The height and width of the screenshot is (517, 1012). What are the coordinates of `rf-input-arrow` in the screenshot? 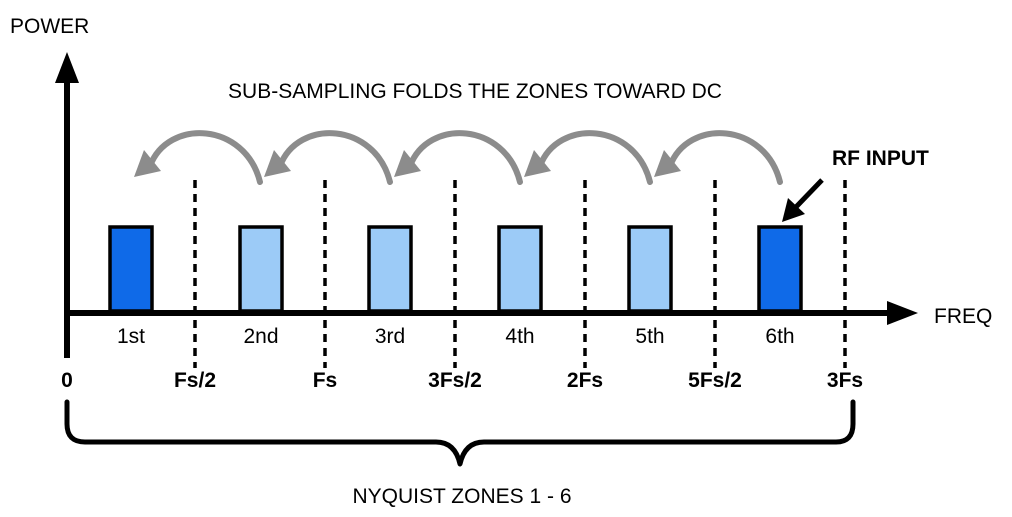 It's located at (803, 200).